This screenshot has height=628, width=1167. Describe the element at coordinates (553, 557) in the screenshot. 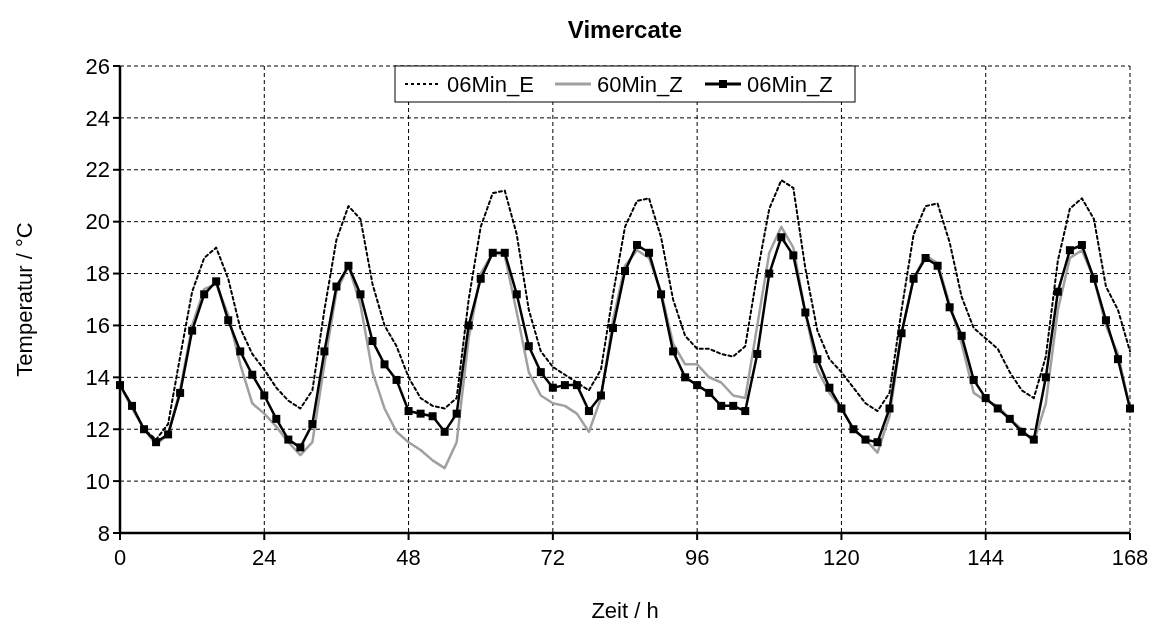

I see `x-tick-label: 72` at that location.